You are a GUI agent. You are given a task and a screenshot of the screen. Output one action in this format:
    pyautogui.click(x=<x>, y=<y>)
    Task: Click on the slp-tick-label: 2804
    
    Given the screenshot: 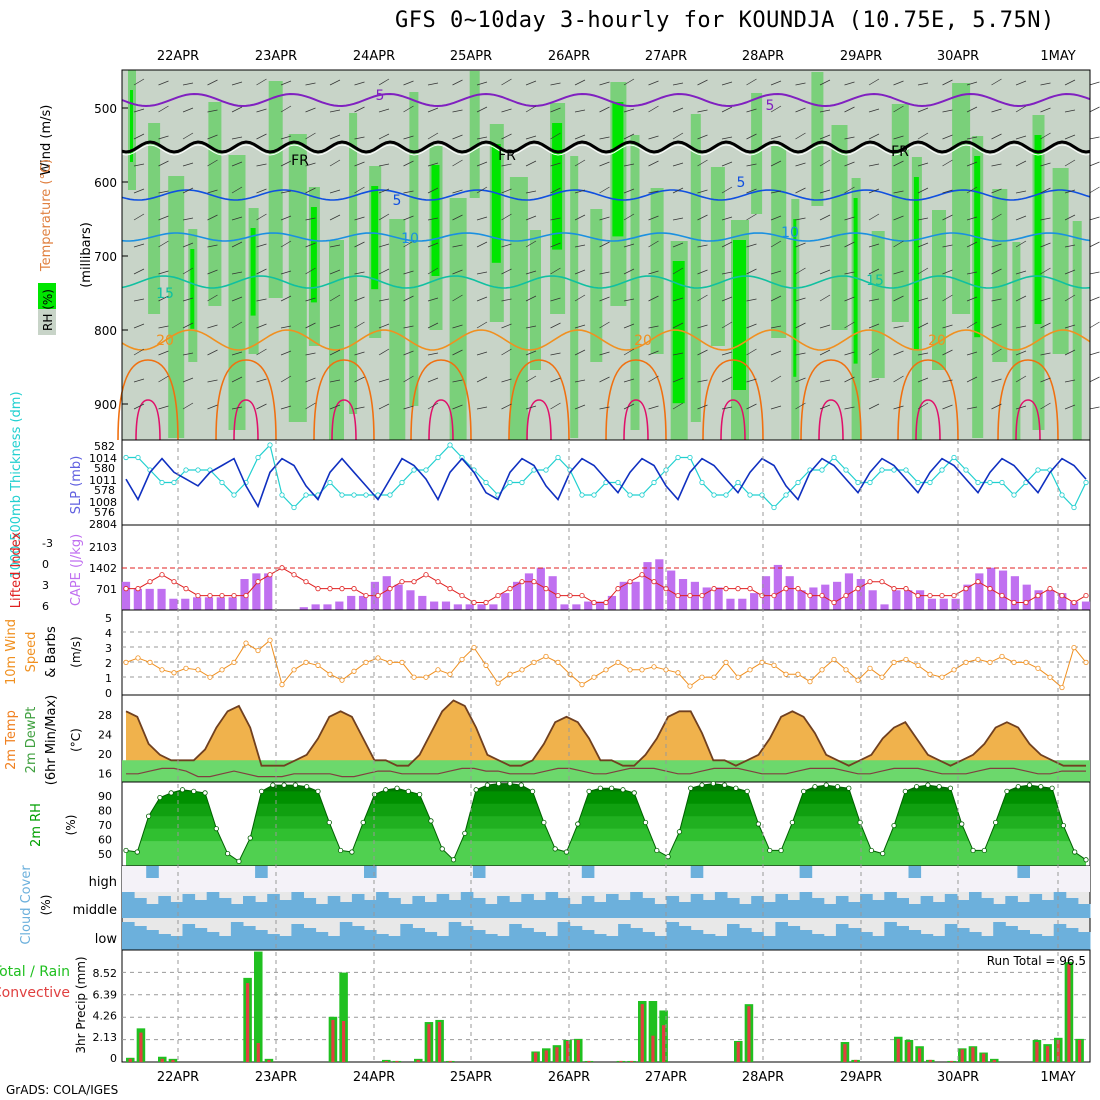 What is the action you would take?
    pyautogui.click(x=103, y=524)
    